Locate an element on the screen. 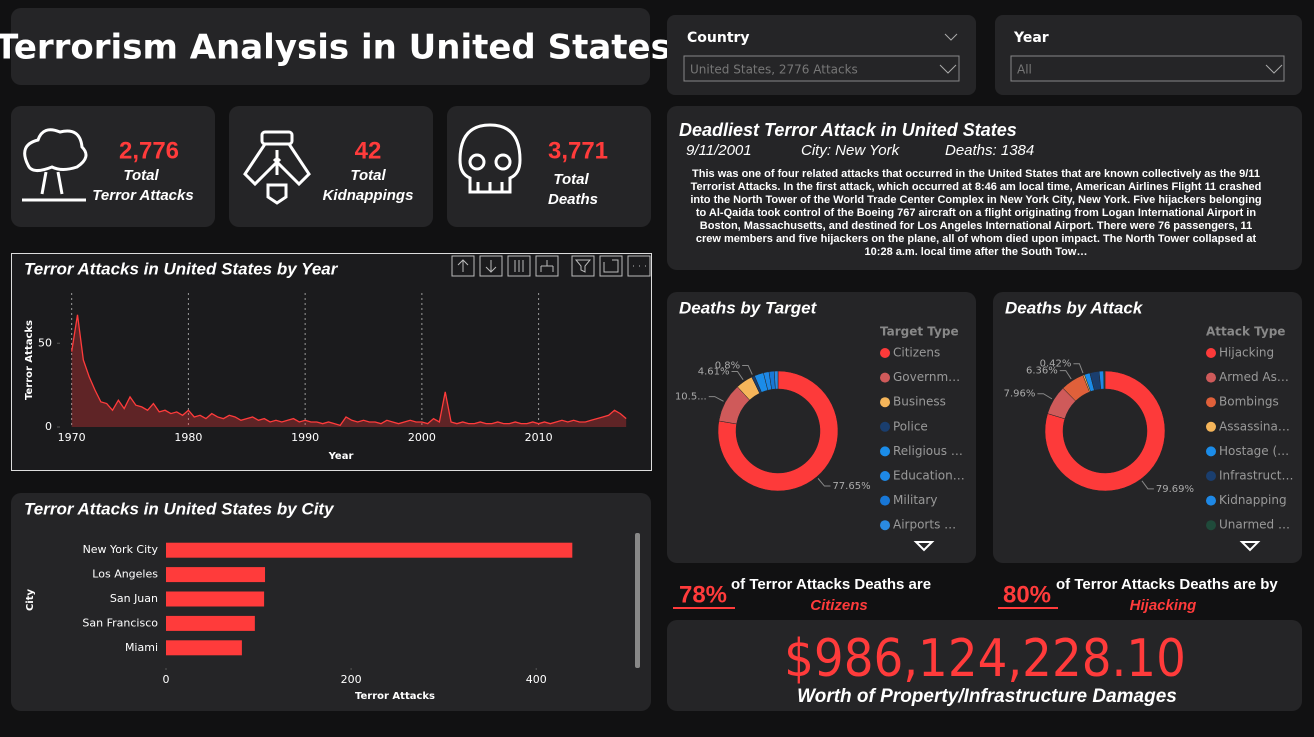  chart-title: Terror Attacks in United States by City is located at coordinates (179, 508).